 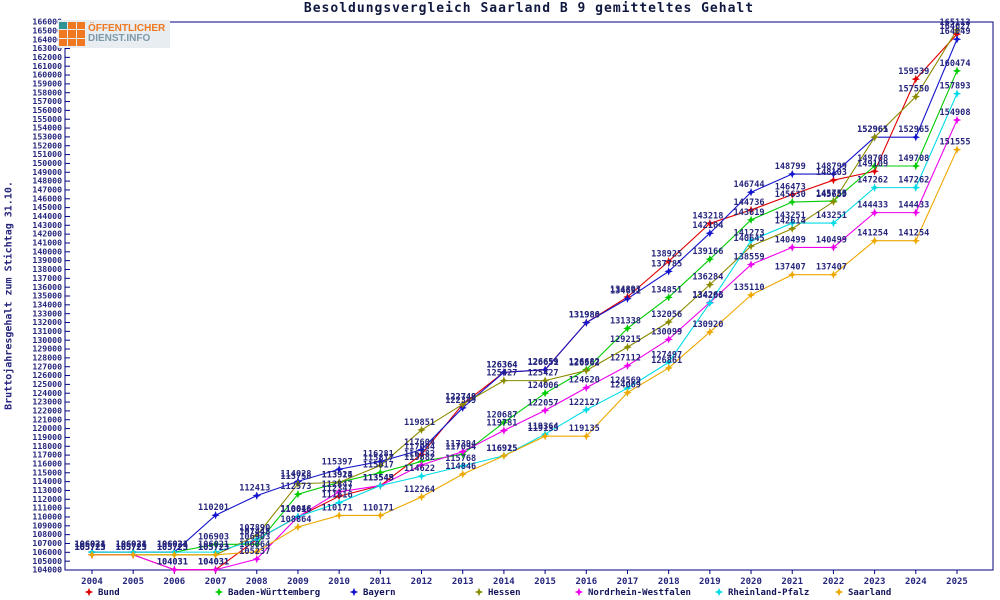 I want to click on data-point-label: 106024, so click(x=89, y=545).